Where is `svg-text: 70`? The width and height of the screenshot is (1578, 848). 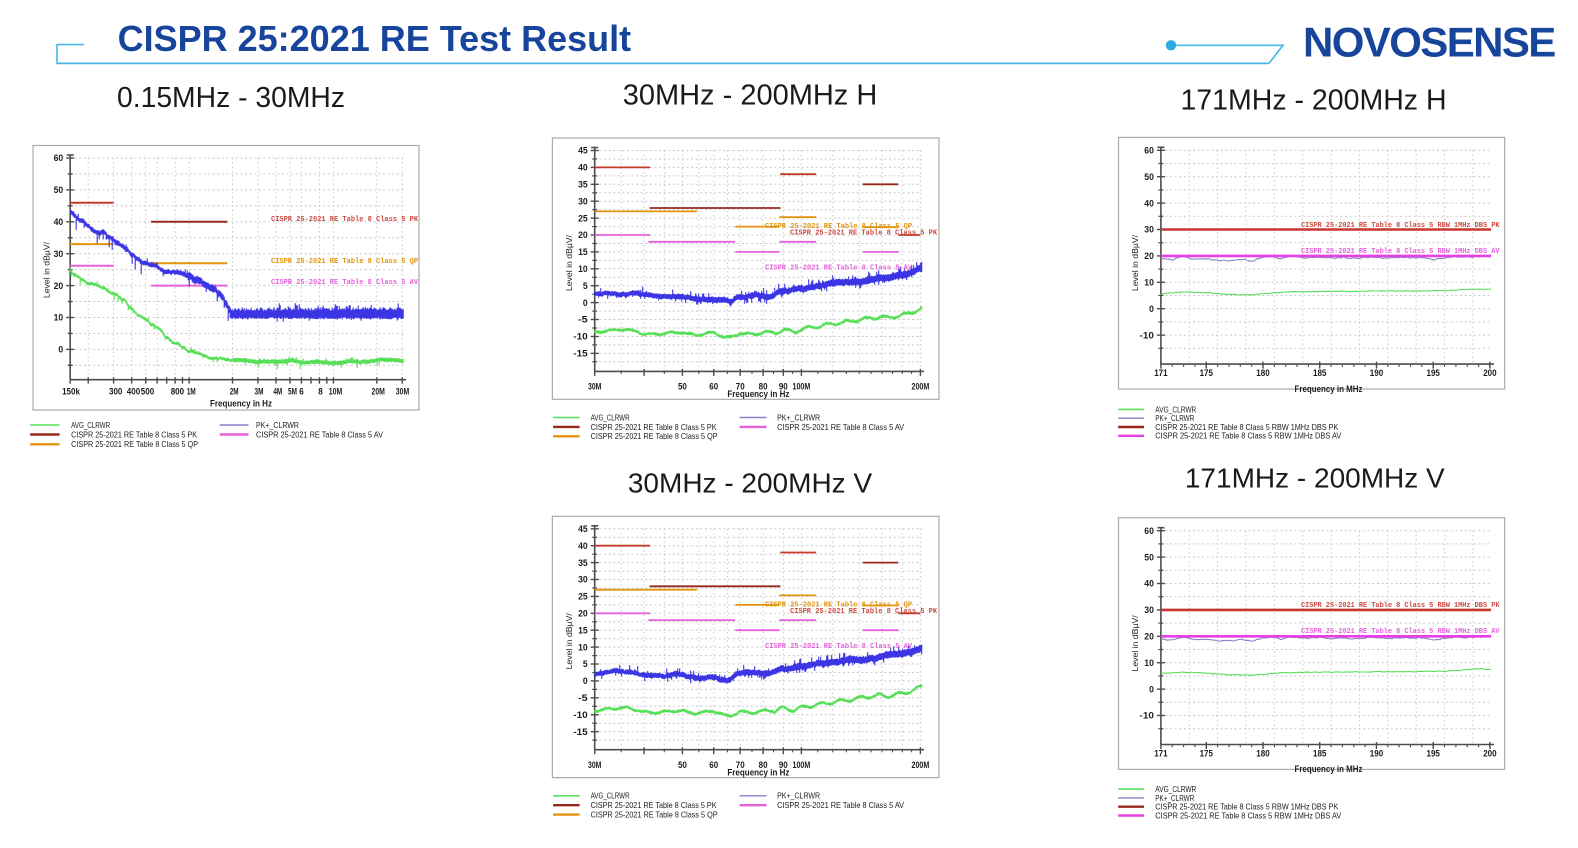
svg-text: 70 is located at coordinates (740, 387).